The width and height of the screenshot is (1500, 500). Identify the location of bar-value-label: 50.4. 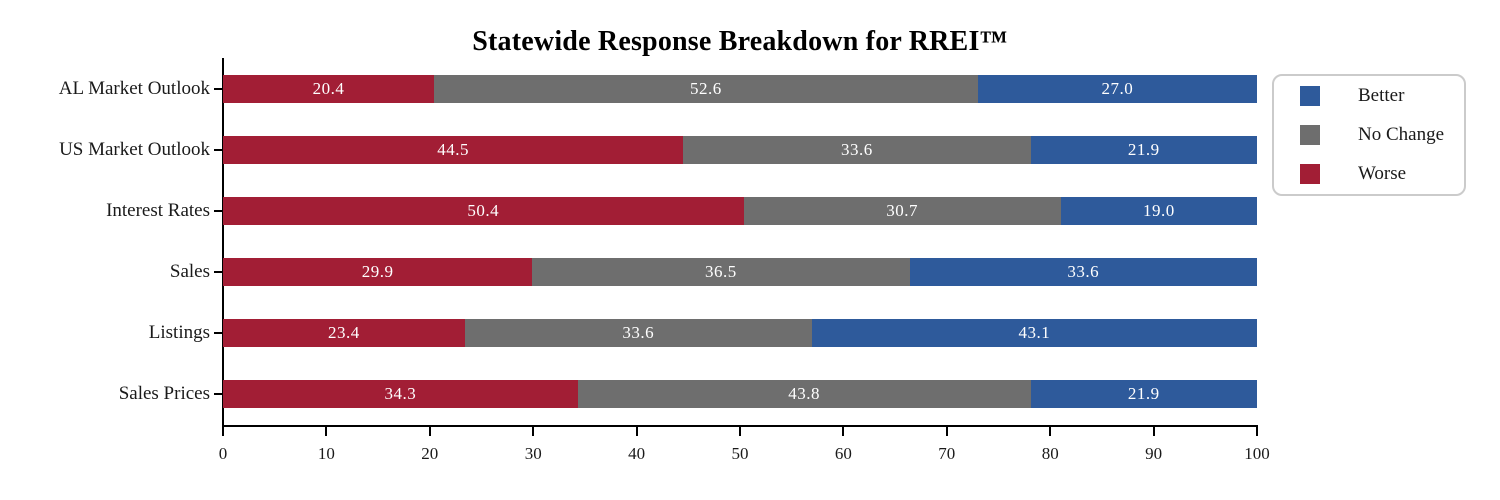
(483, 210).